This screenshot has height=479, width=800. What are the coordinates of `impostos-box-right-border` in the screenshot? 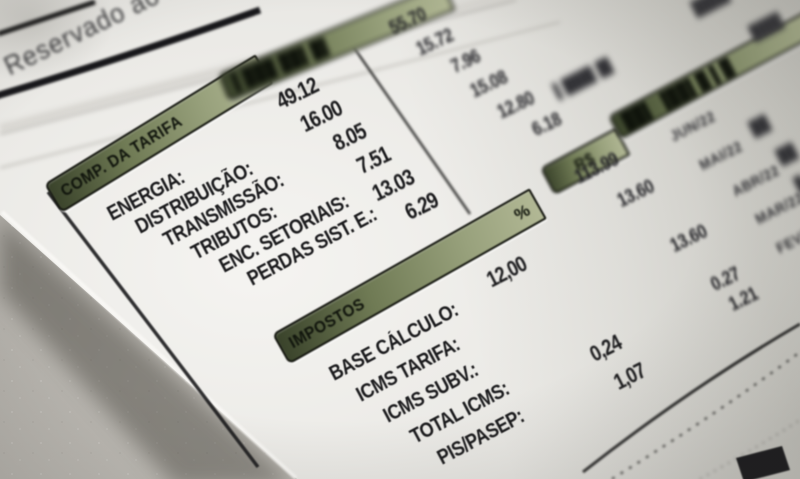 It's located at (691, 398).